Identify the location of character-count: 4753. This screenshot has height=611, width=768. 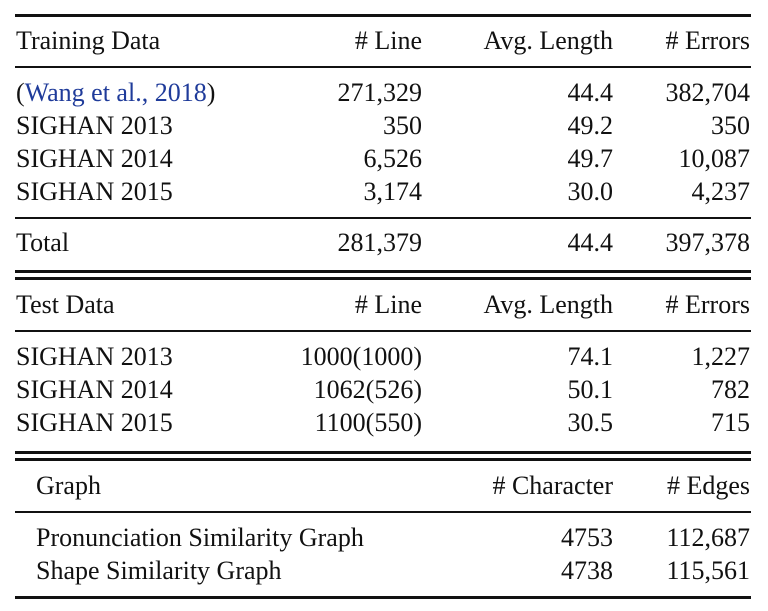
(587, 537).